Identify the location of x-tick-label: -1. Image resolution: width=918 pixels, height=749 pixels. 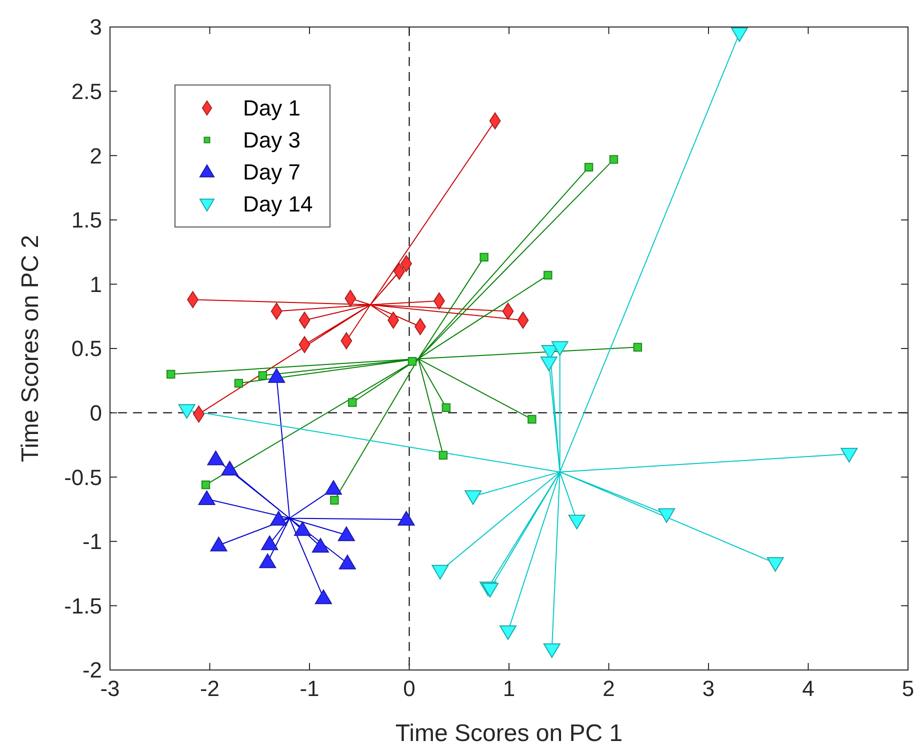
(310, 688).